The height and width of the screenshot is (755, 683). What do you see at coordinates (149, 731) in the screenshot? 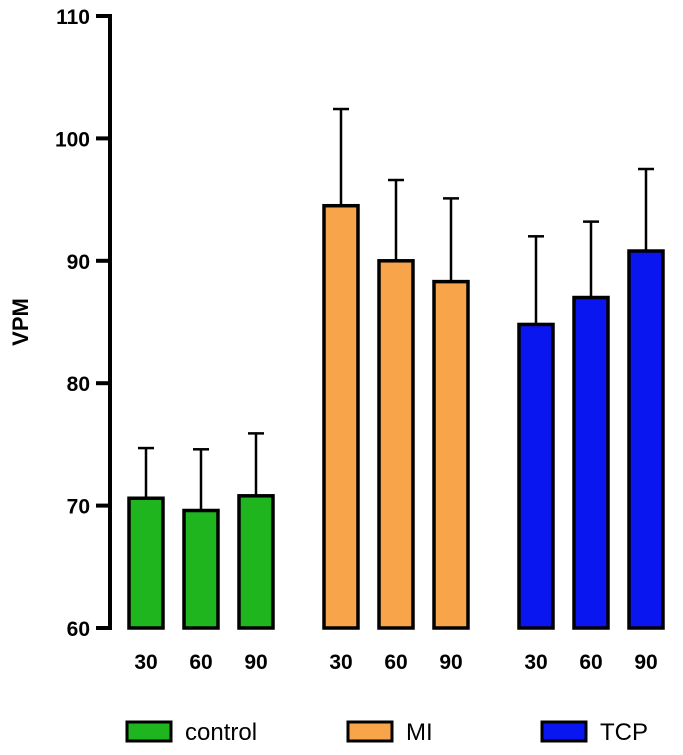
I see `legend-swatch-control` at bounding box center [149, 731].